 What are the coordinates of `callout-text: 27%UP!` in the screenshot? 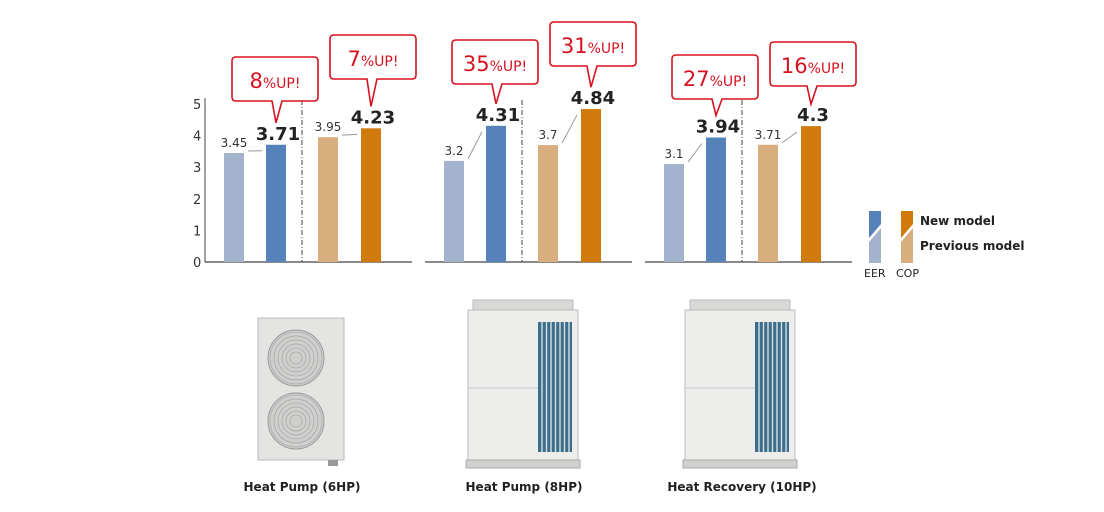 It's located at (715, 79).